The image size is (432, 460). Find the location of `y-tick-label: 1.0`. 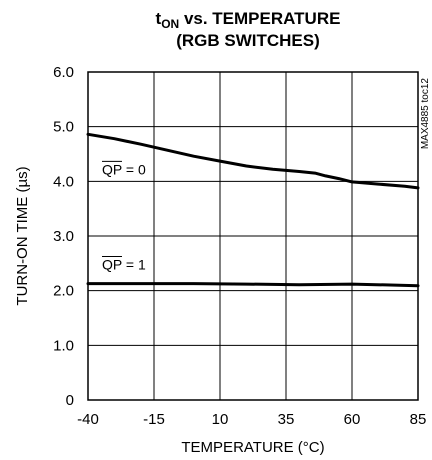

y-tick-label: 1.0 is located at coordinates (63, 345).